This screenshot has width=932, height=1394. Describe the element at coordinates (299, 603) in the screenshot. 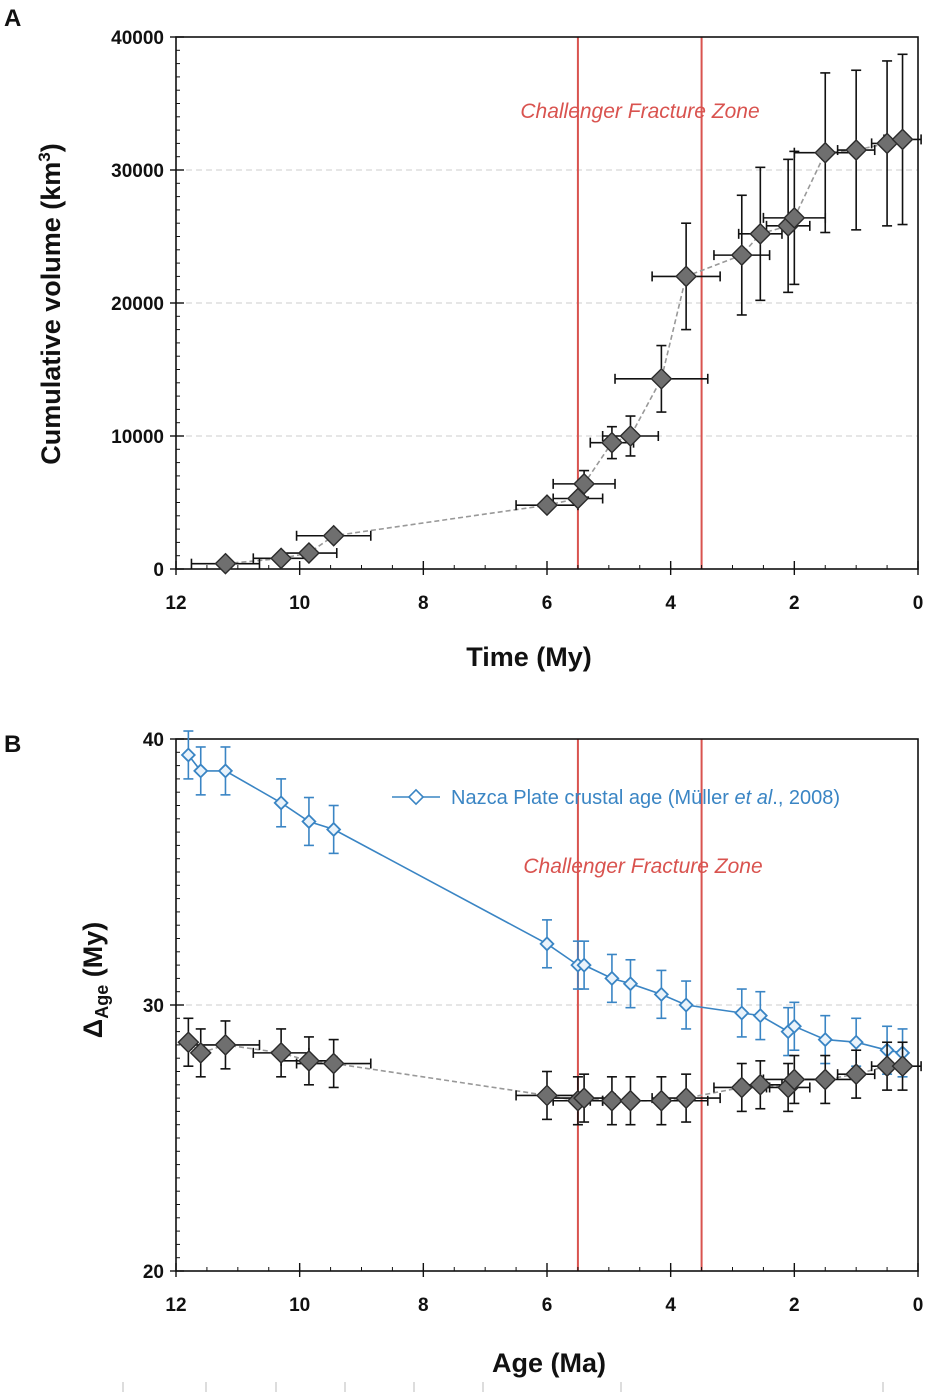

I see `panel-a-x-tick-label: 10` at that location.